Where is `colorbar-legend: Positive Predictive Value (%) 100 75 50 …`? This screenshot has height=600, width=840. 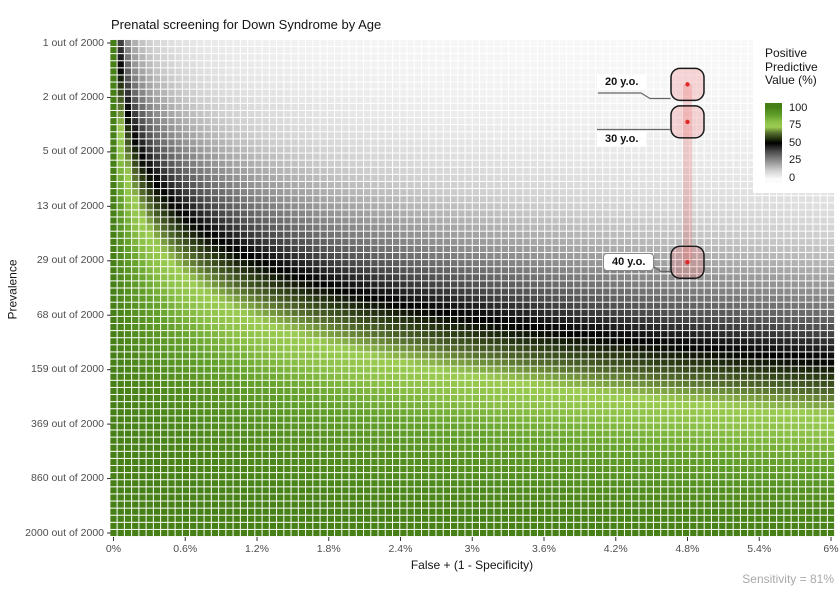 colorbar-legend: Positive Predictive Value (%) 100 75 50 … is located at coordinates (795, 116).